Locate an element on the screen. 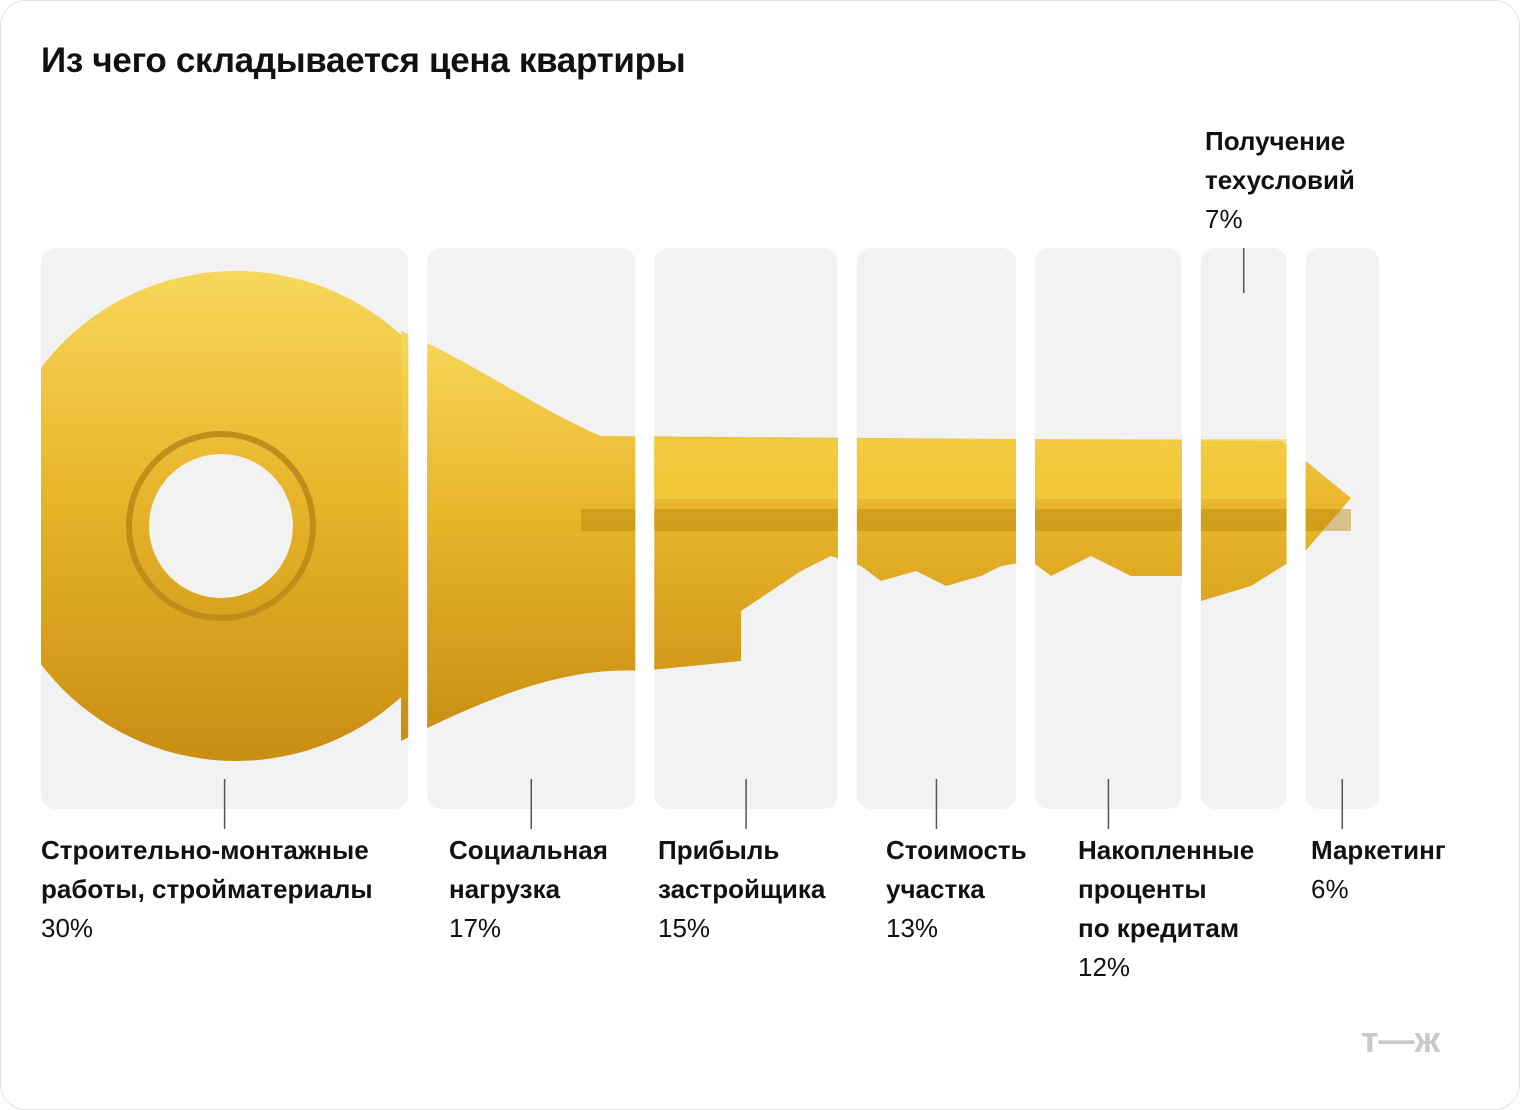 The width and height of the screenshot is (1520, 1110). segment-label: Социальная нагрузка 17% is located at coordinates (528, 889).